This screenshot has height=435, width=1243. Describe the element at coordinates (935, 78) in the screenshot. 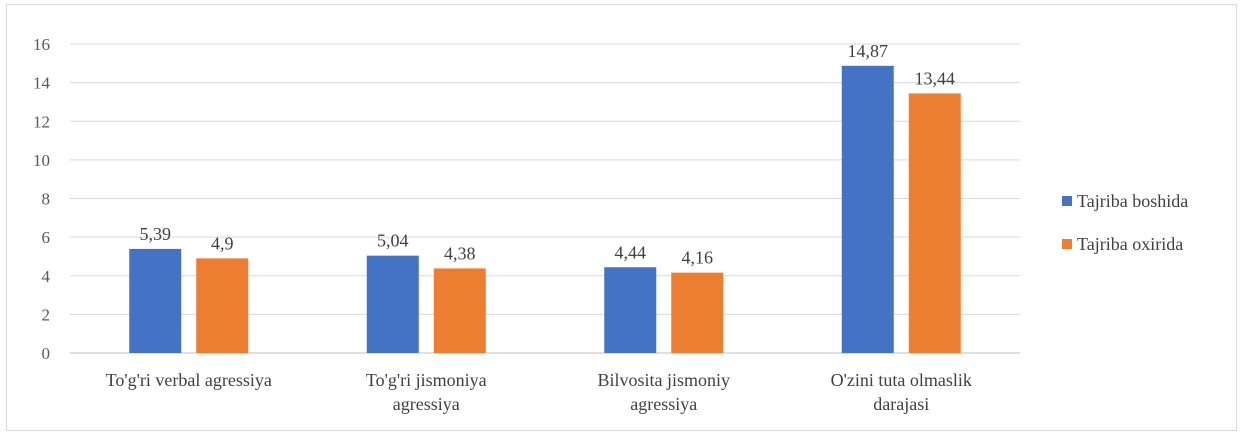

I see `data-label: 13,44` at that location.